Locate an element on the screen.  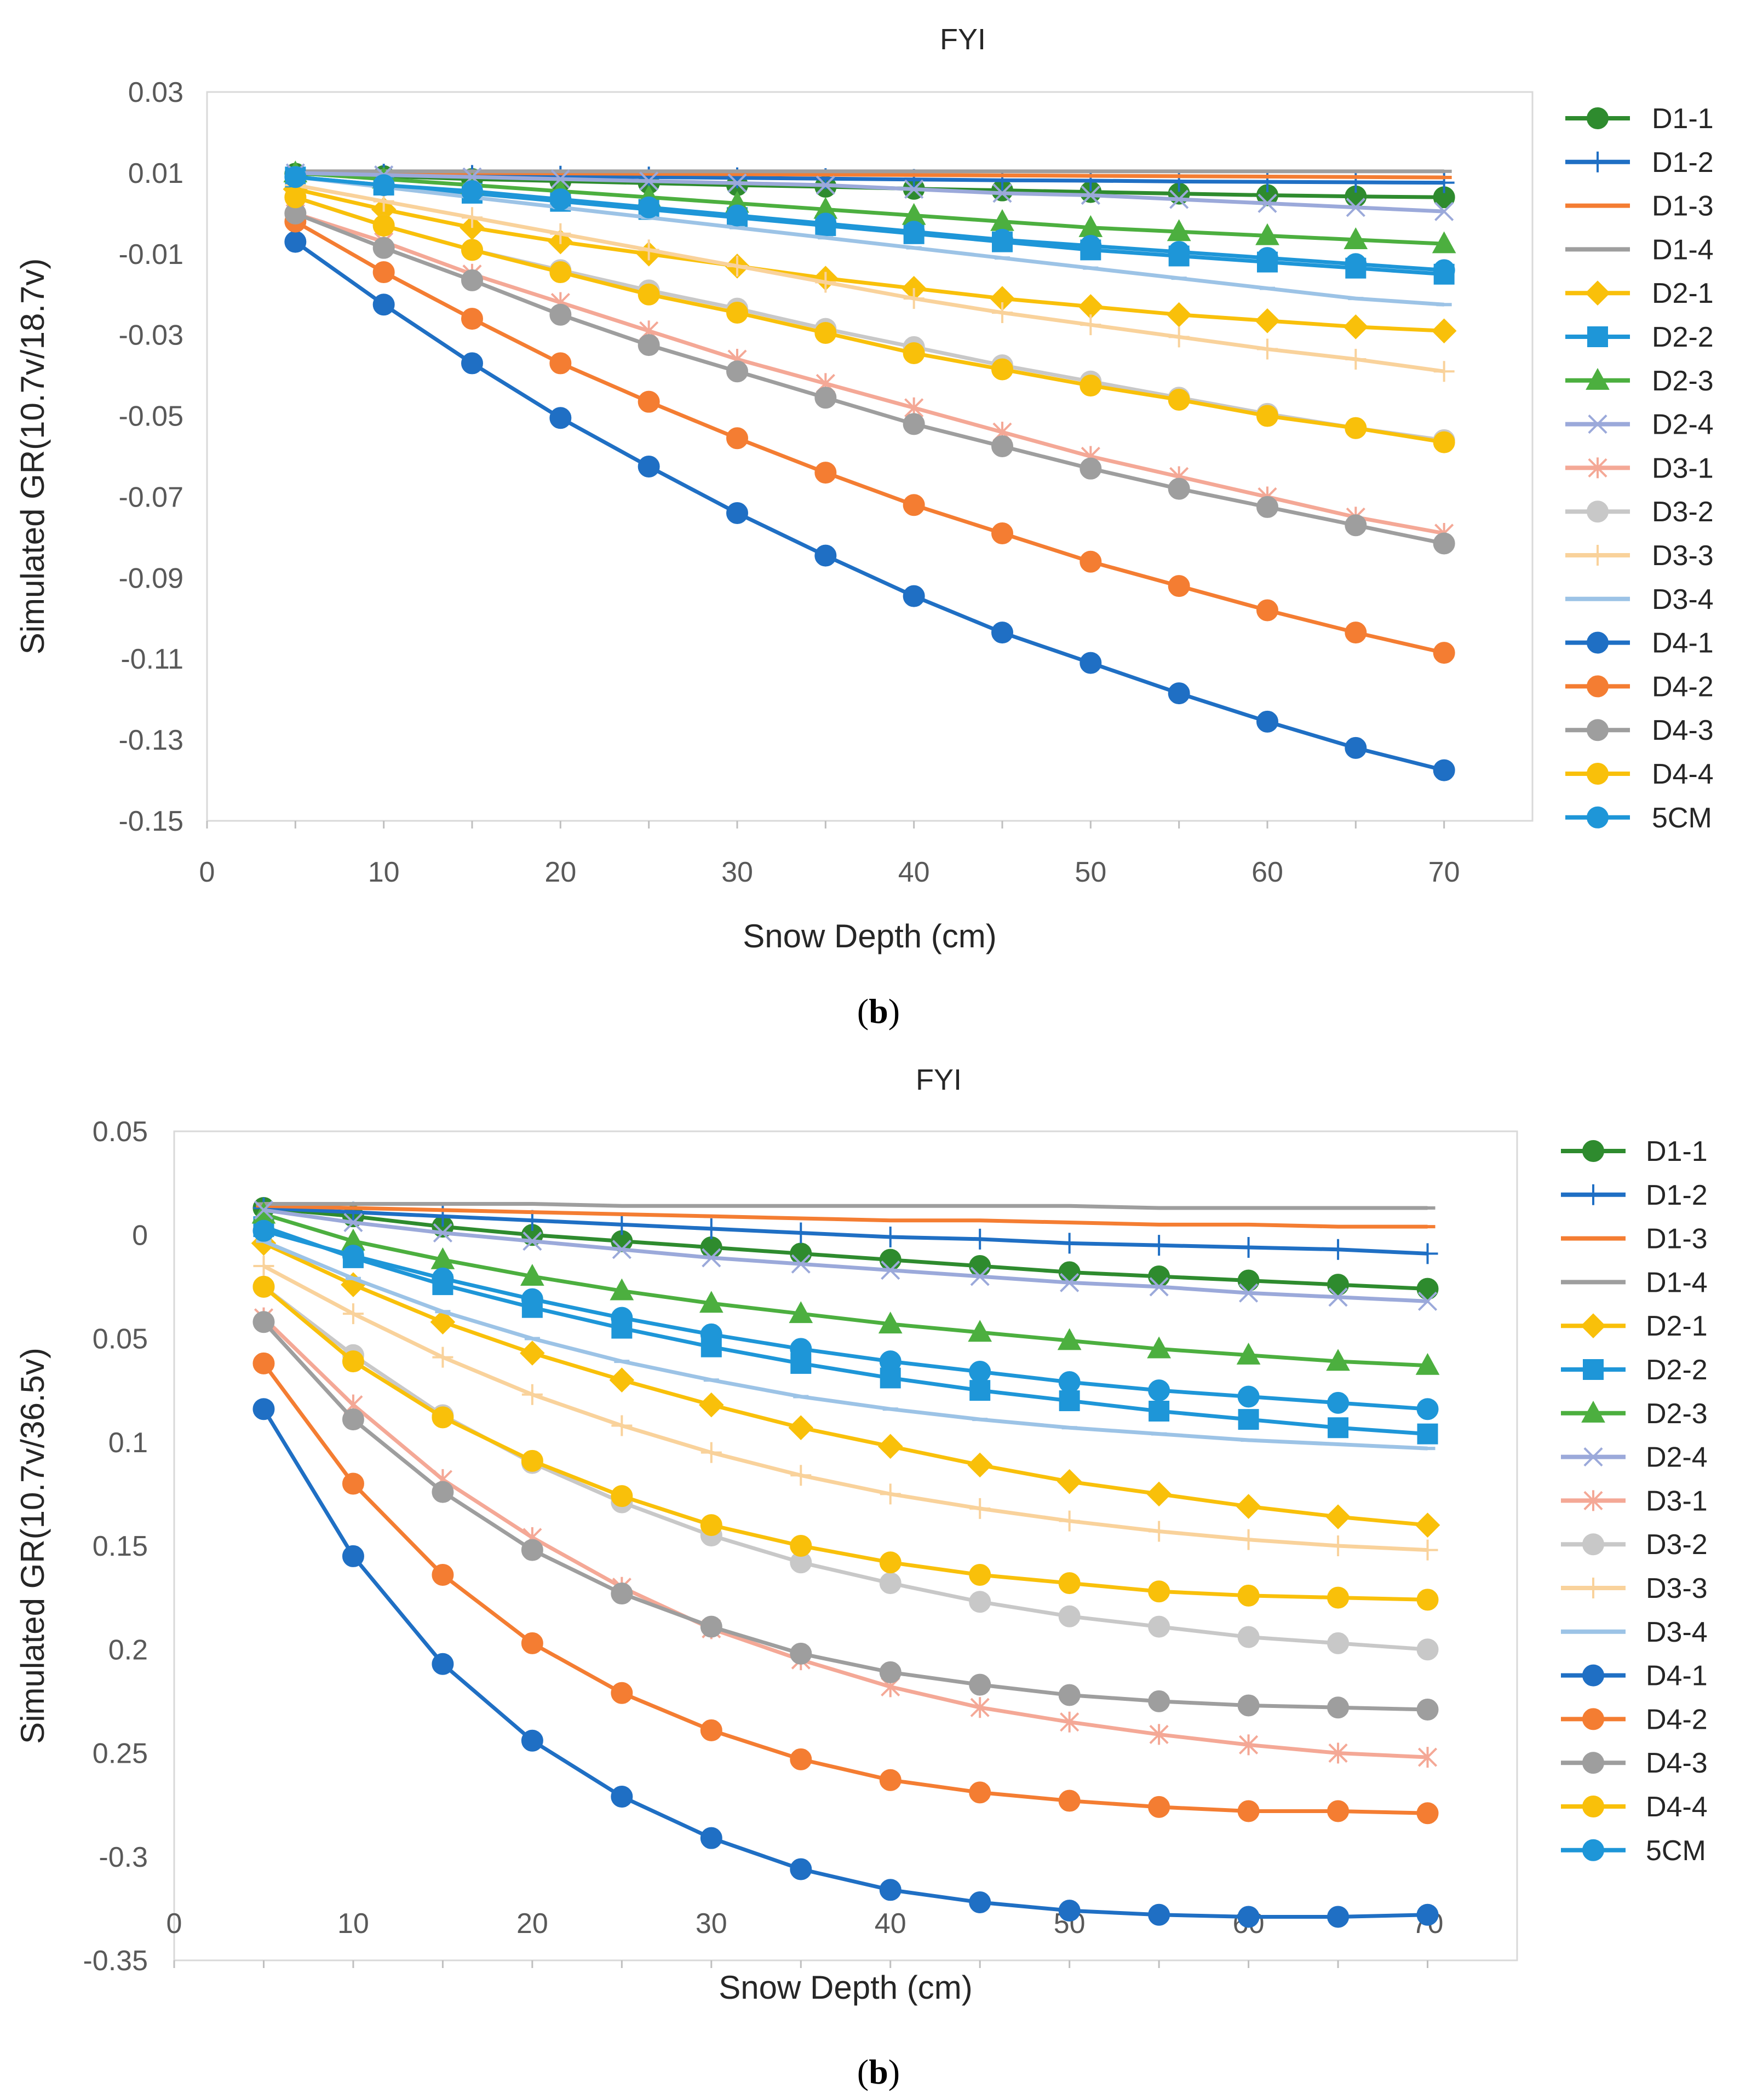
y-tick-label: 0.05 is located at coordinates (121, 1132).